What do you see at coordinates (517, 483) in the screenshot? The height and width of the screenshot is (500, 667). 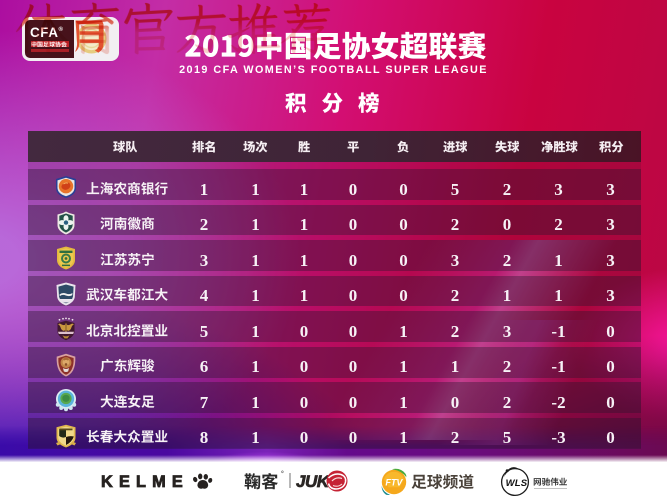 I see `svg-text: WLS` at bounding box center [517, 483].